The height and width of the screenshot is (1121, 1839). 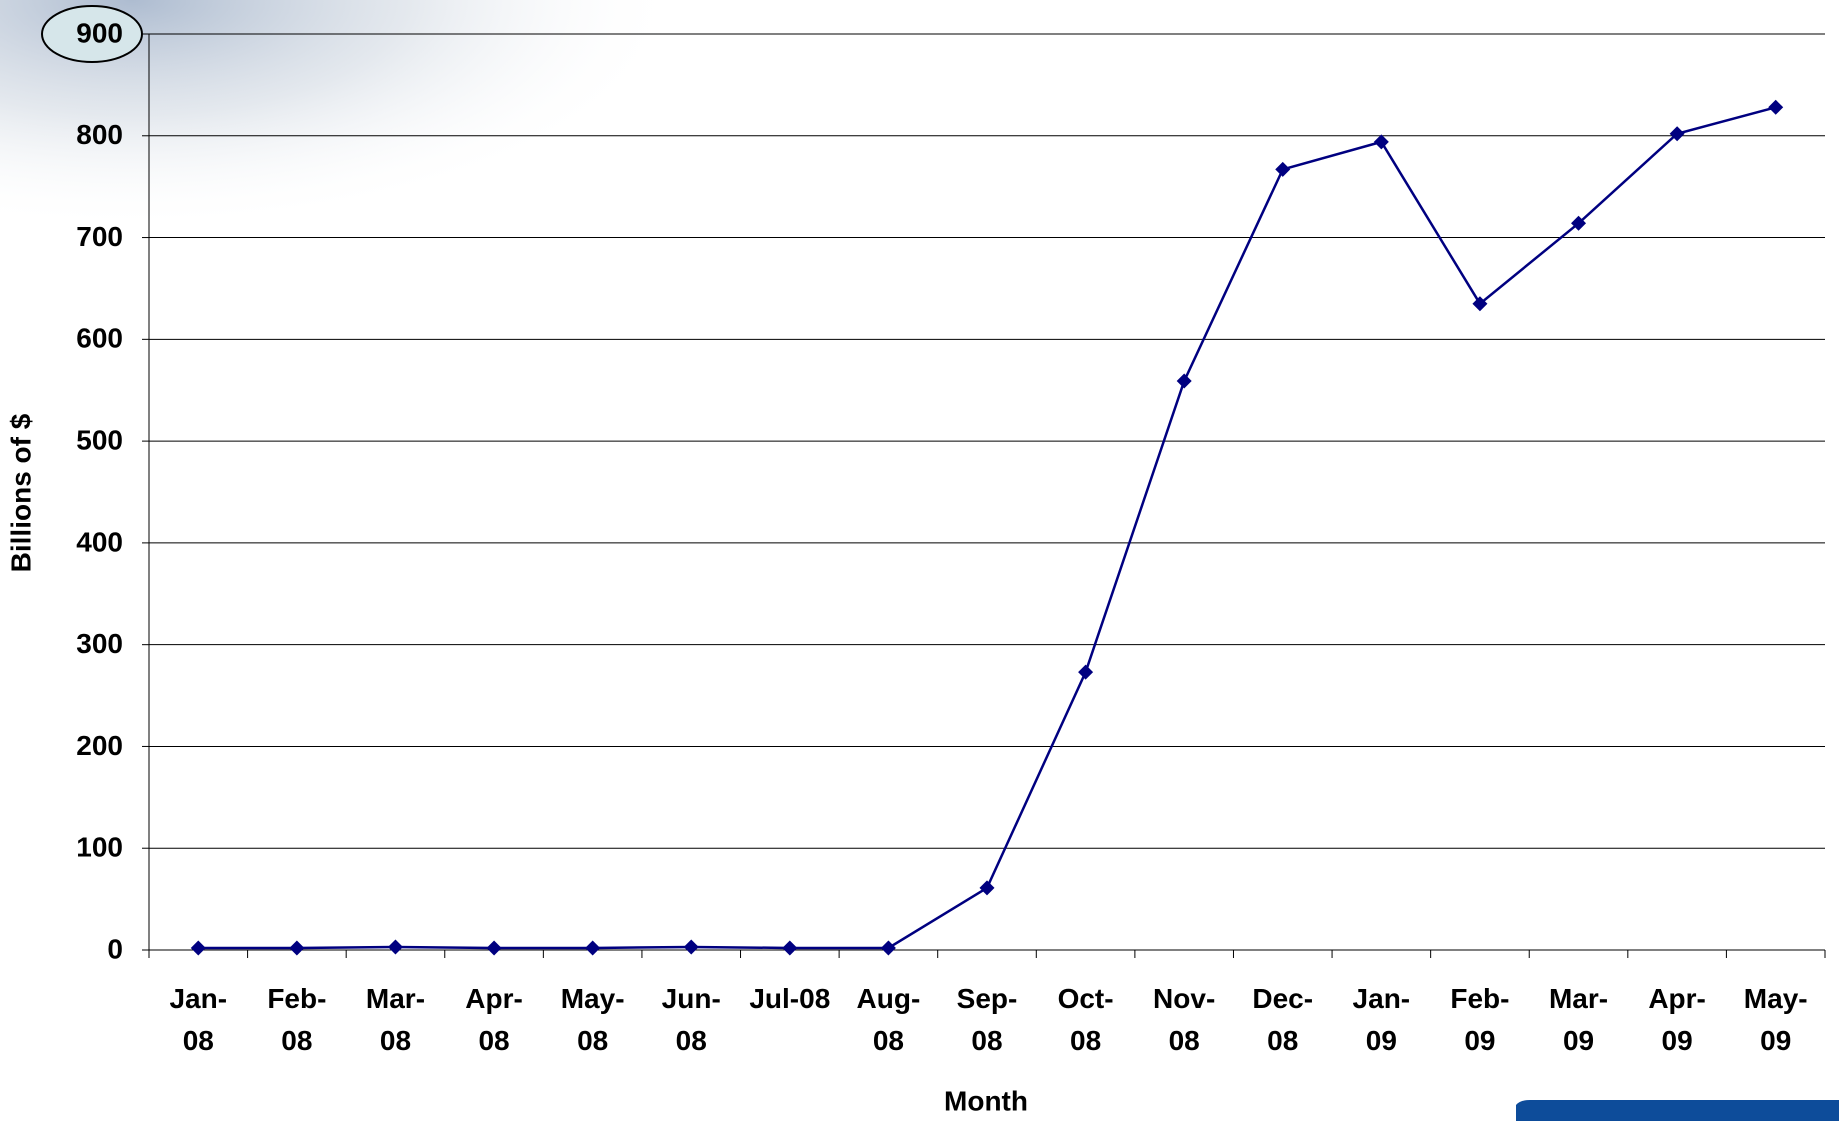 What do you see at coordinates (888, 1019) in the screenshot?
I see `x-tick-label: Aug-08` at bounding box center [888, 1019].